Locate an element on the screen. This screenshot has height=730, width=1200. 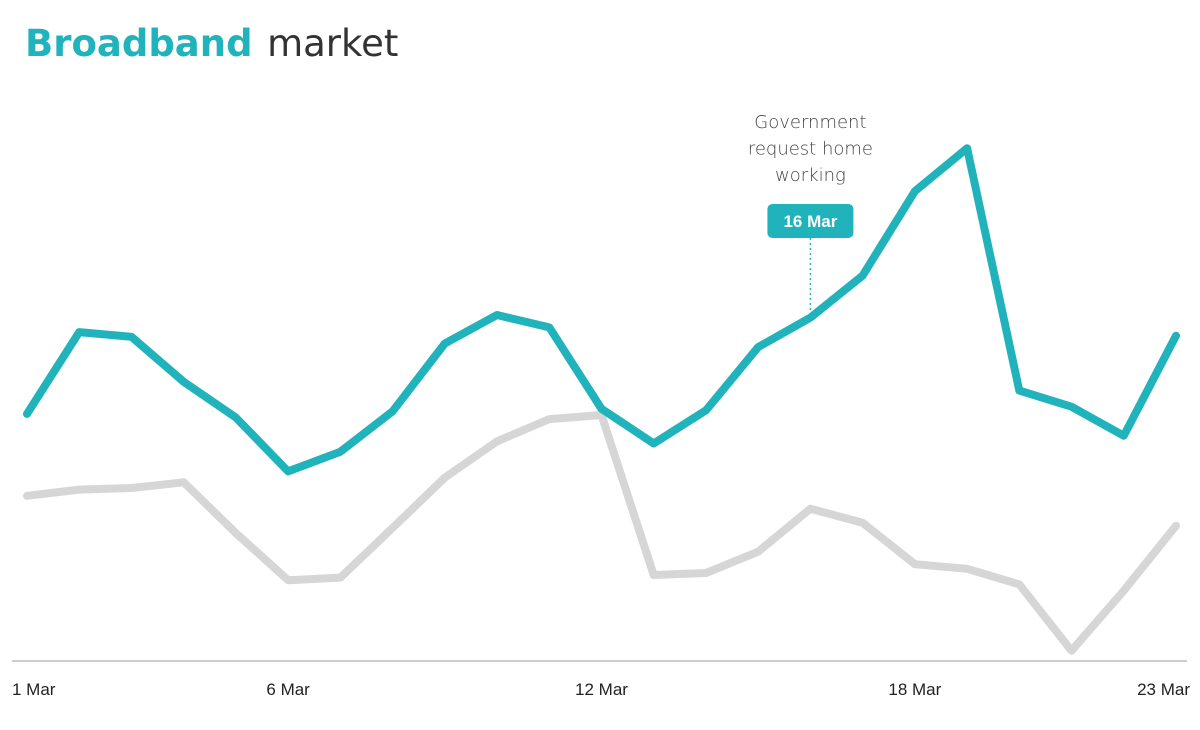
x-tick-label: 18 Mar is located at coordinates (914, 689).